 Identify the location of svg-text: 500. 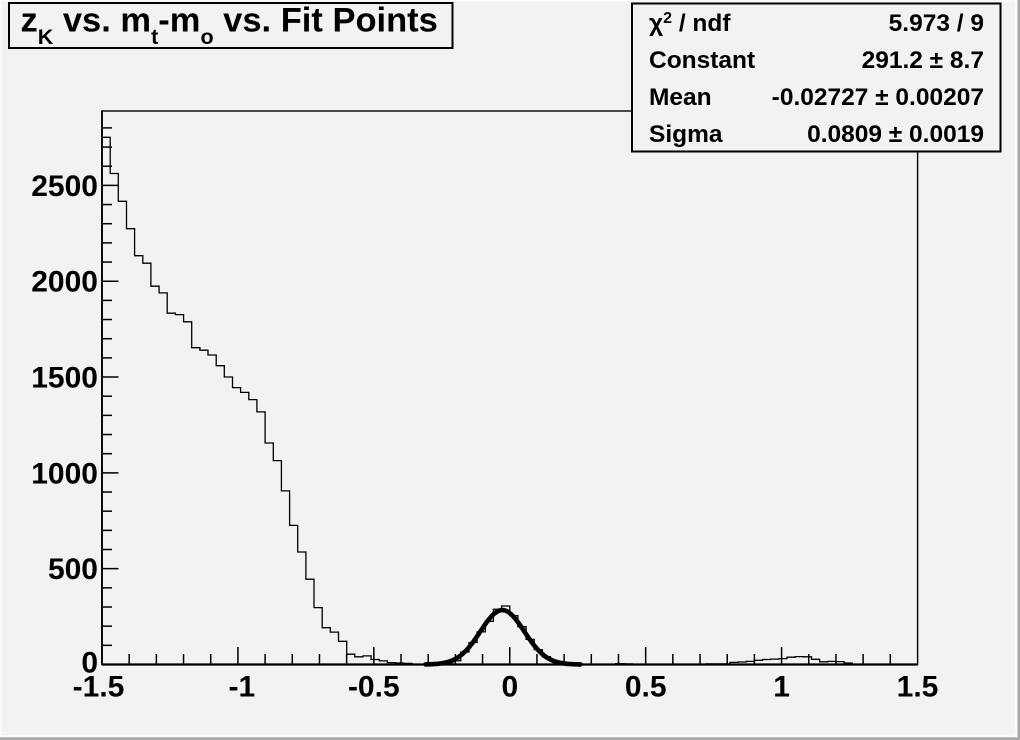
(73, 569).